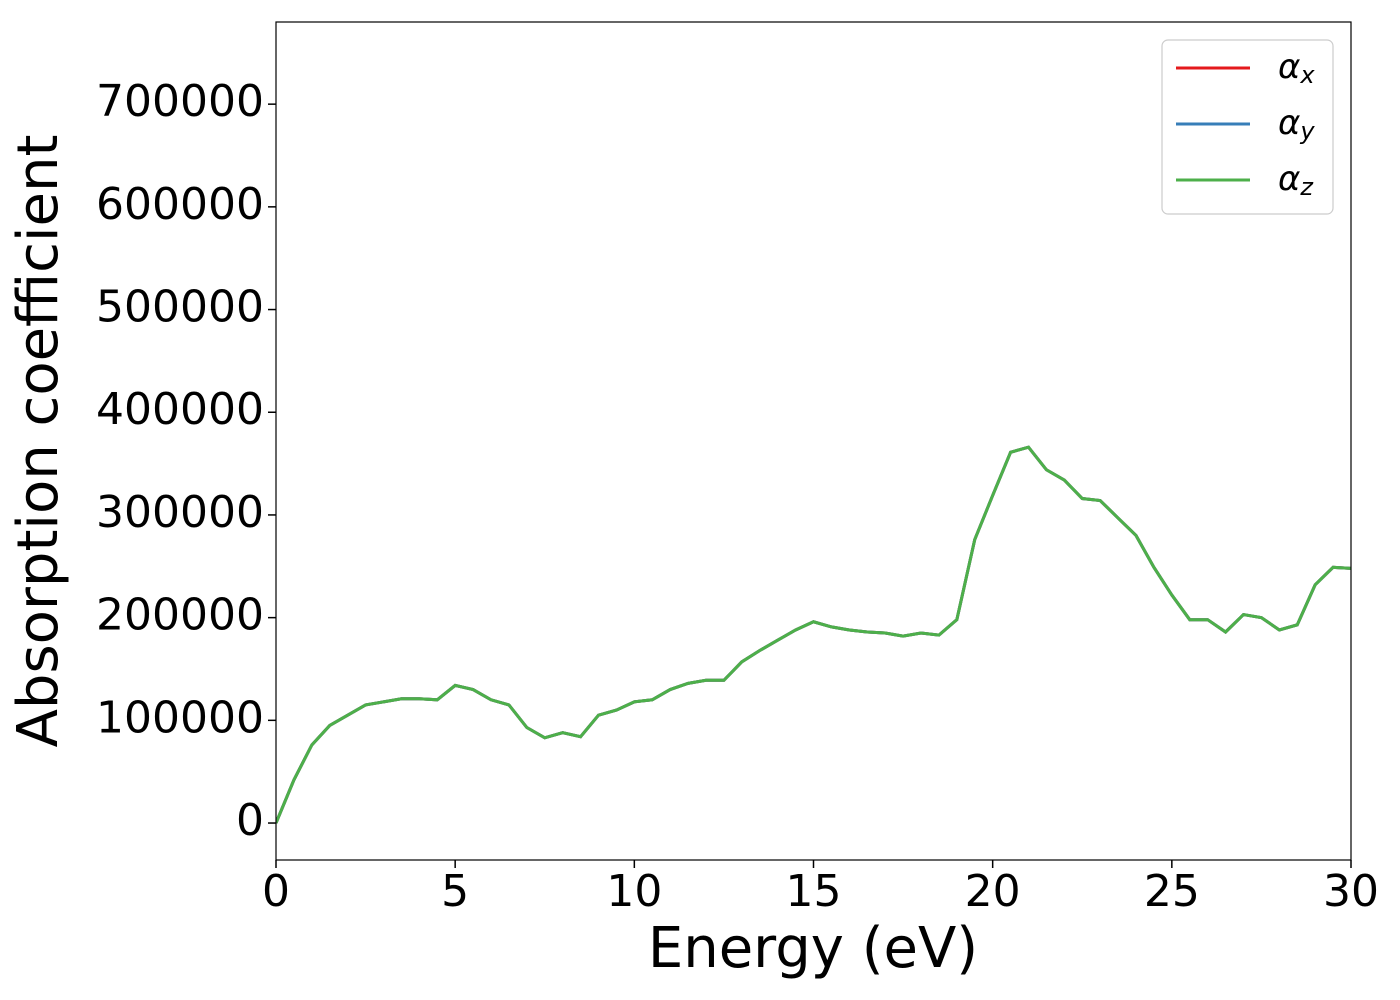  I want to click on x-tick-label: 30, so click(1351, 891).